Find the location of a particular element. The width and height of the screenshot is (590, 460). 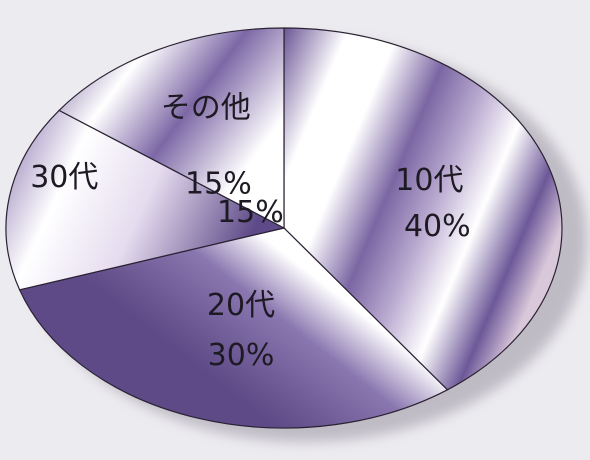

label-10s-name: 10代 is located at coordinates (429, 180).